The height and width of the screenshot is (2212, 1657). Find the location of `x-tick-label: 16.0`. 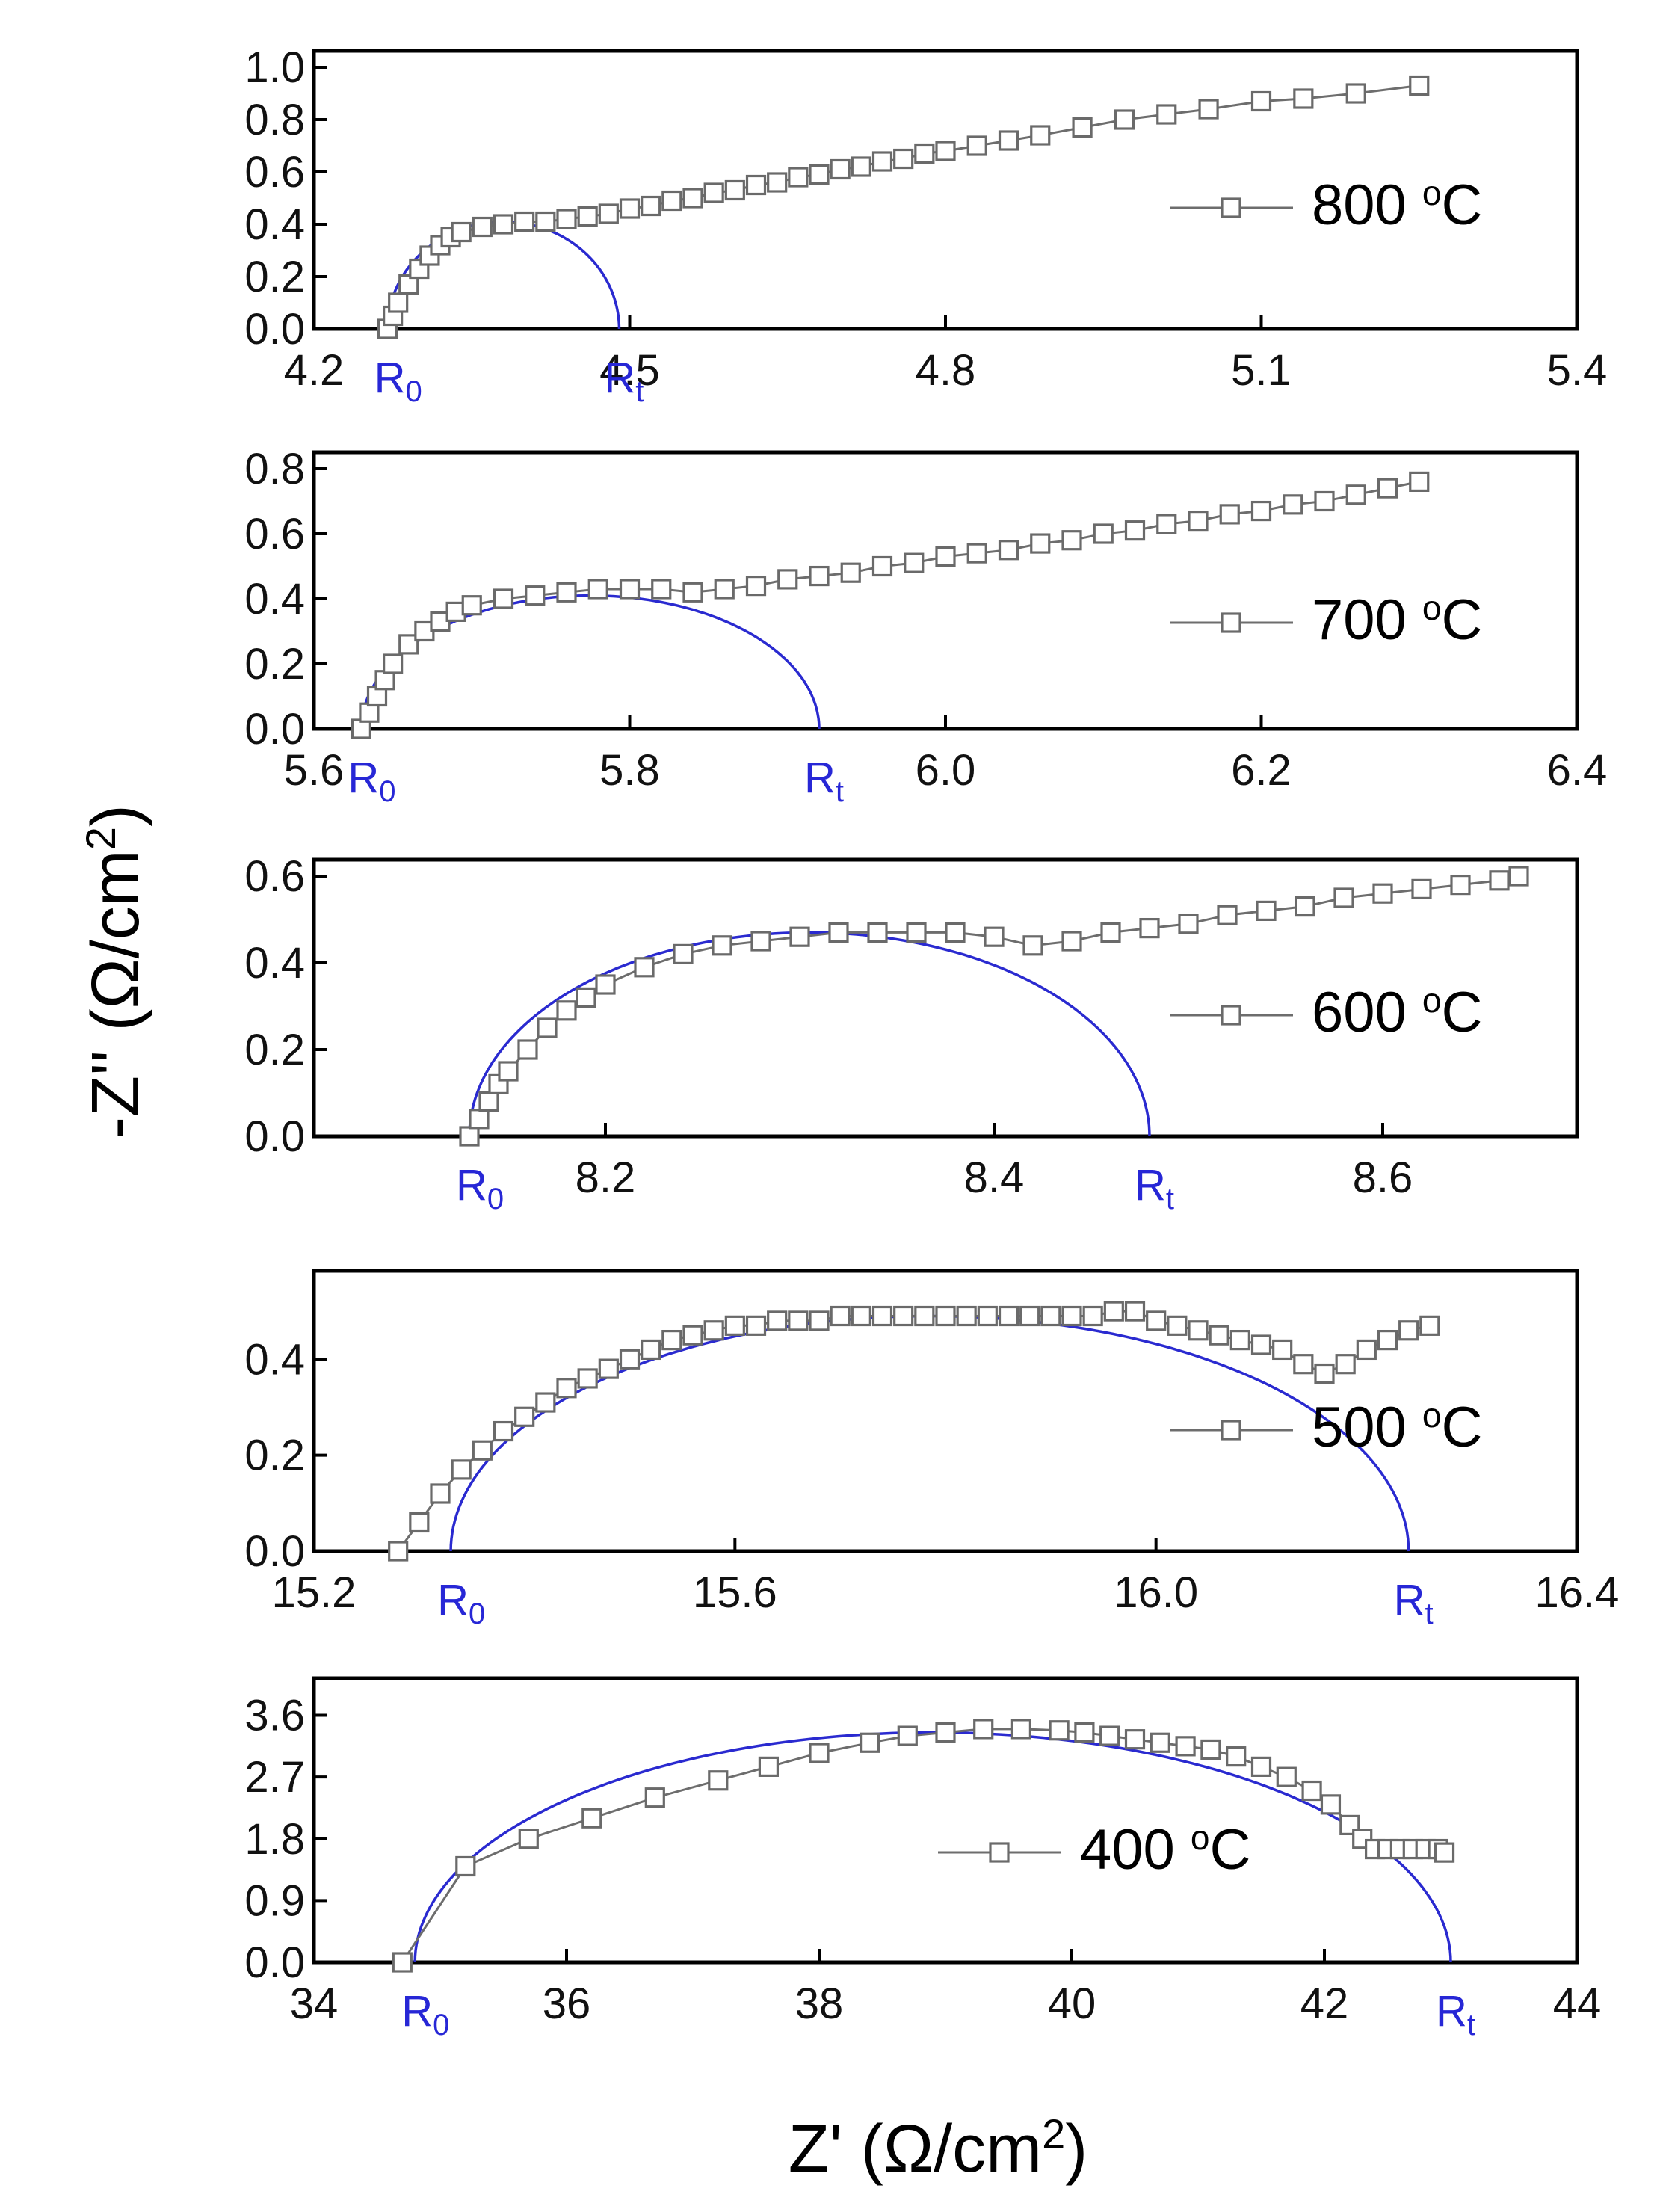

x-tick-label: 16.0 is located at coordinates (1156, 1592).